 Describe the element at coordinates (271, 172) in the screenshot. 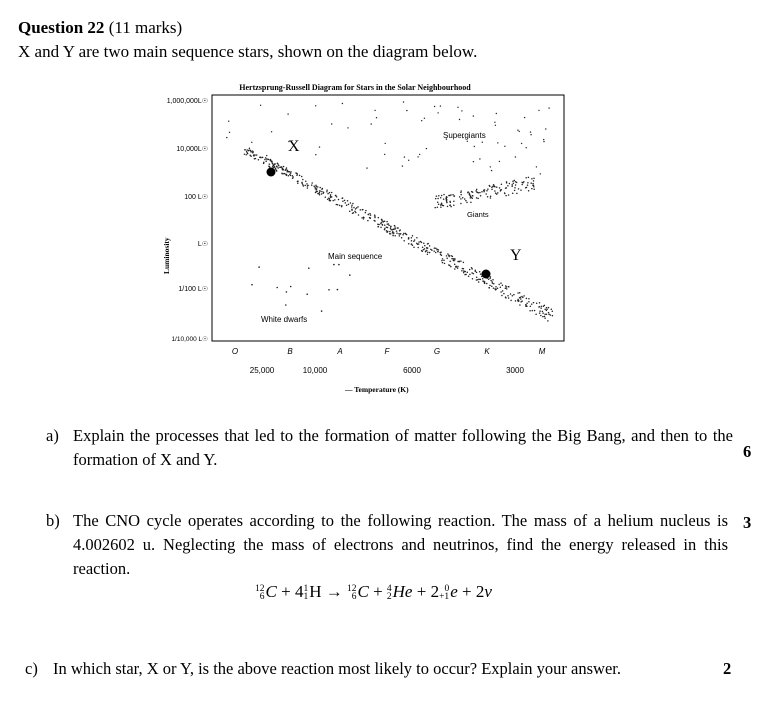

I see `star-x-marker` at that location.